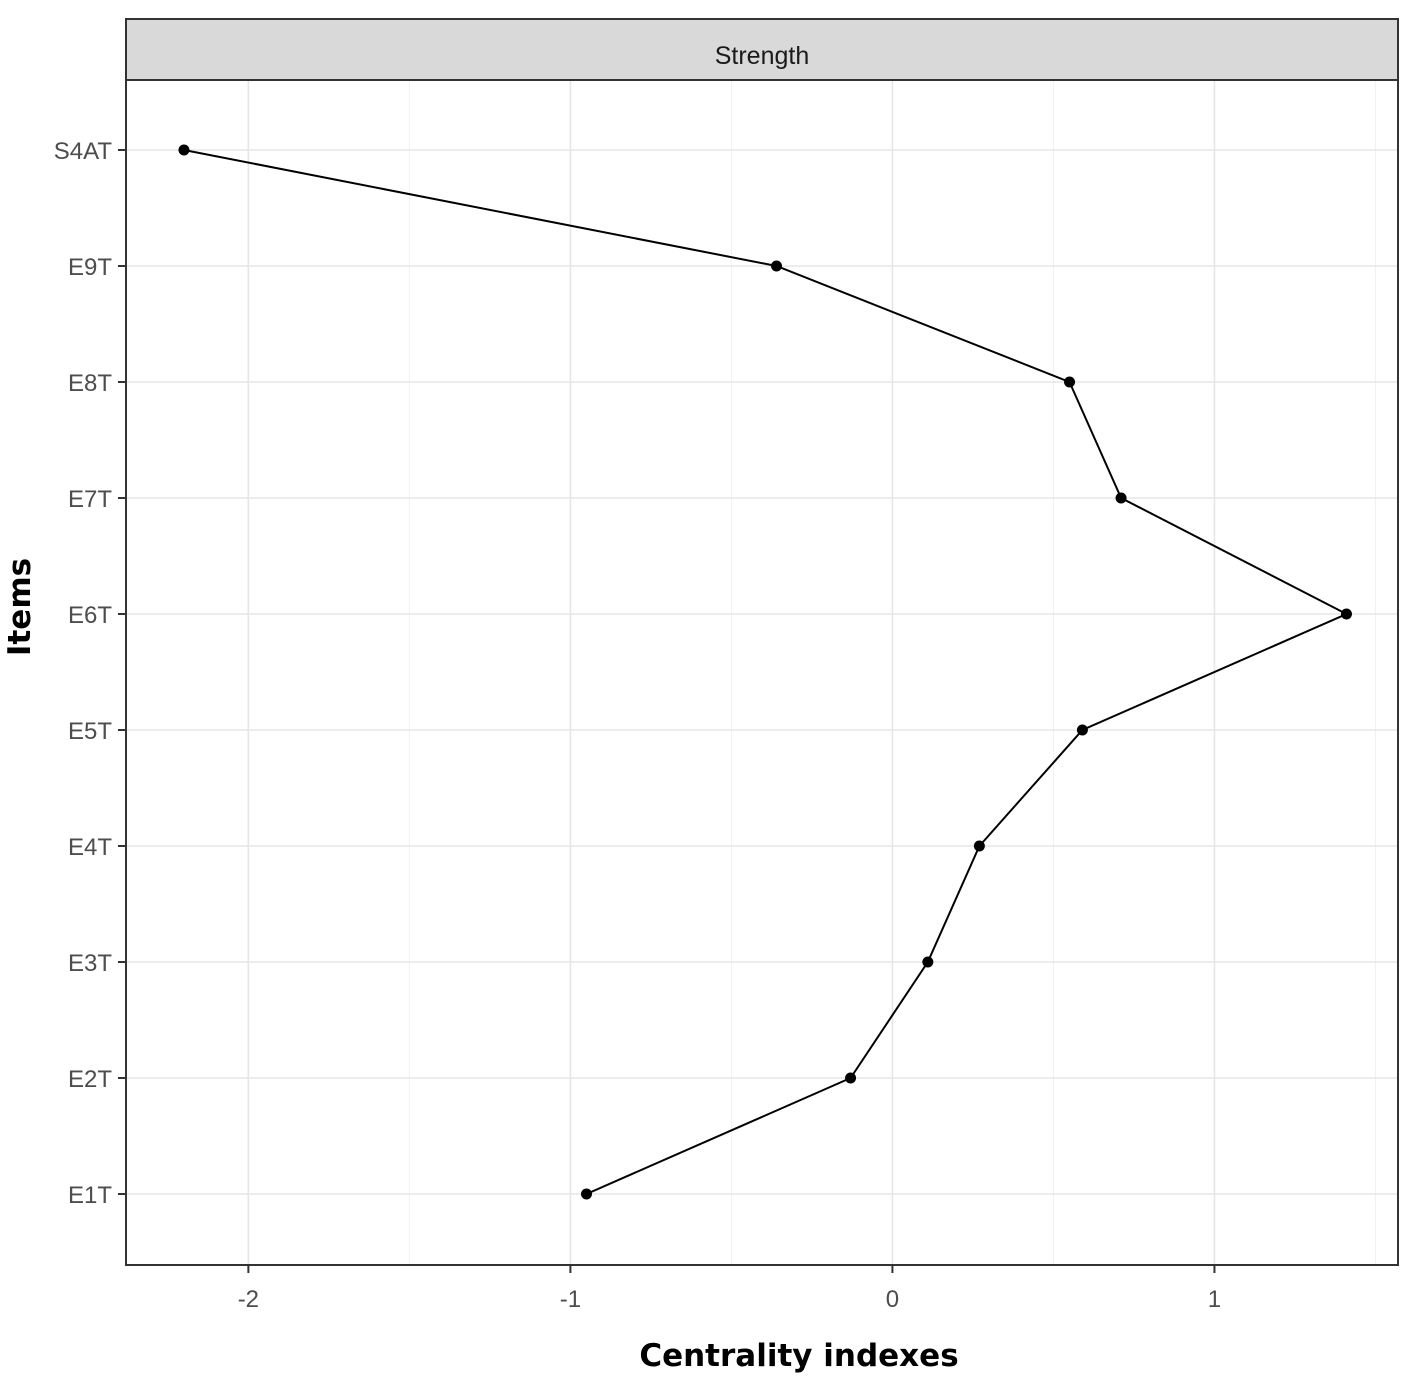 The image size is (1418, 1380). Describe the element at coordinates (184, 150) in the screenshot. I see `data-point-s4at` at that location.